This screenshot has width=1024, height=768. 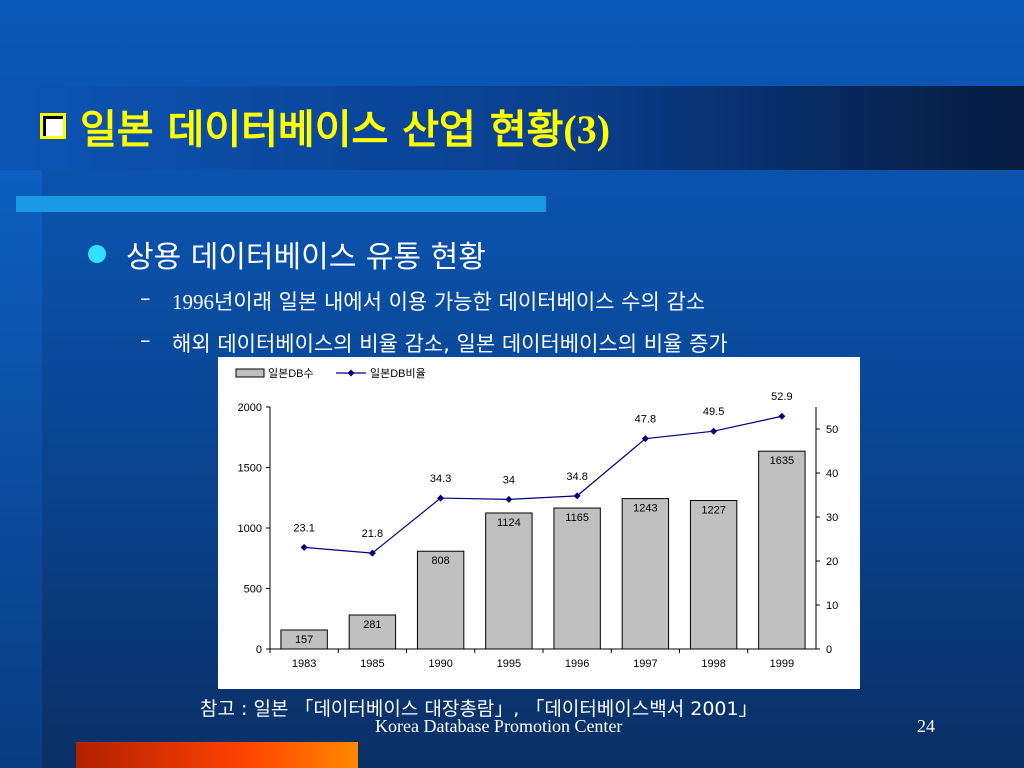 What do you see at coordinates (645, 509) in the screenshot?
I see `bar-value-label: 1243` at bounding box center [645, 509].